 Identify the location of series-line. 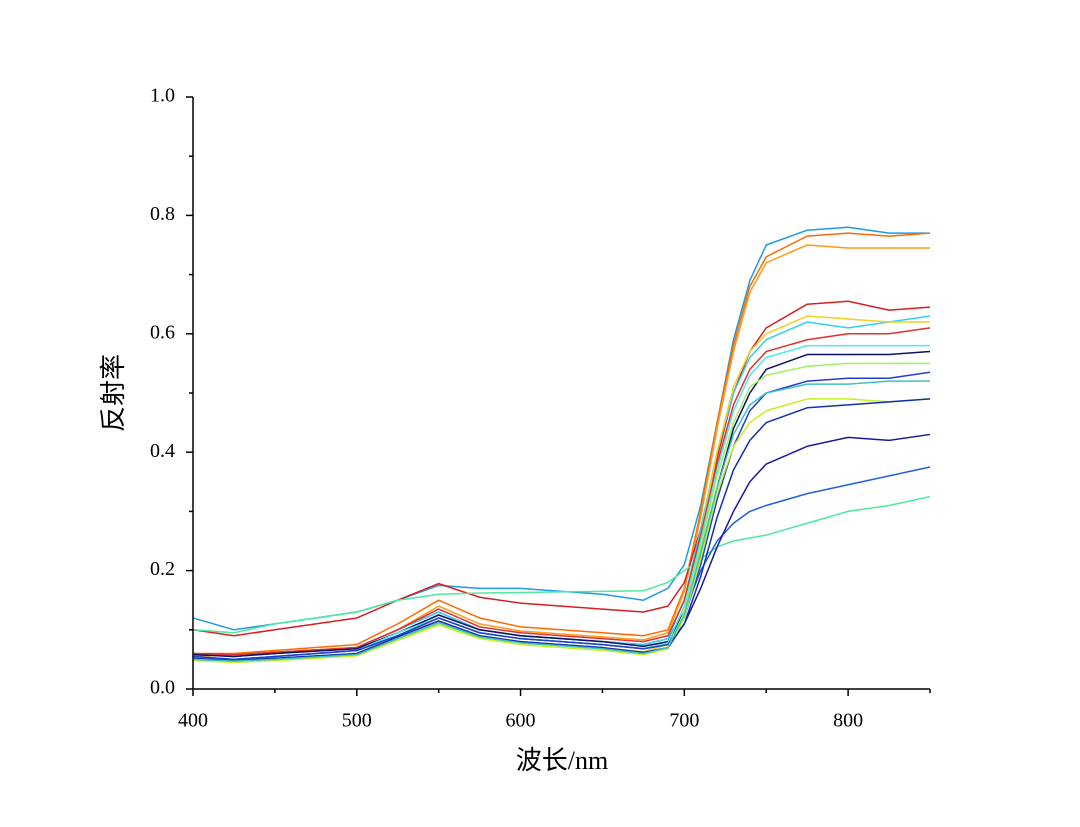
(561, 564).